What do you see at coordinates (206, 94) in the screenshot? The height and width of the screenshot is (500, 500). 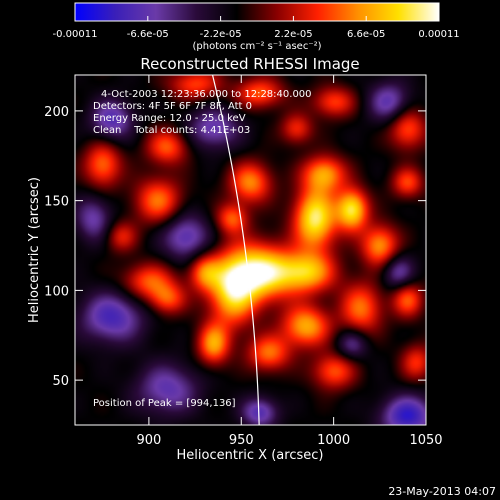 I see `annotation-time-range: 4-Oct-2003 12:23:36.000 to 12:28:40.000` at bounding box center [206, 94].